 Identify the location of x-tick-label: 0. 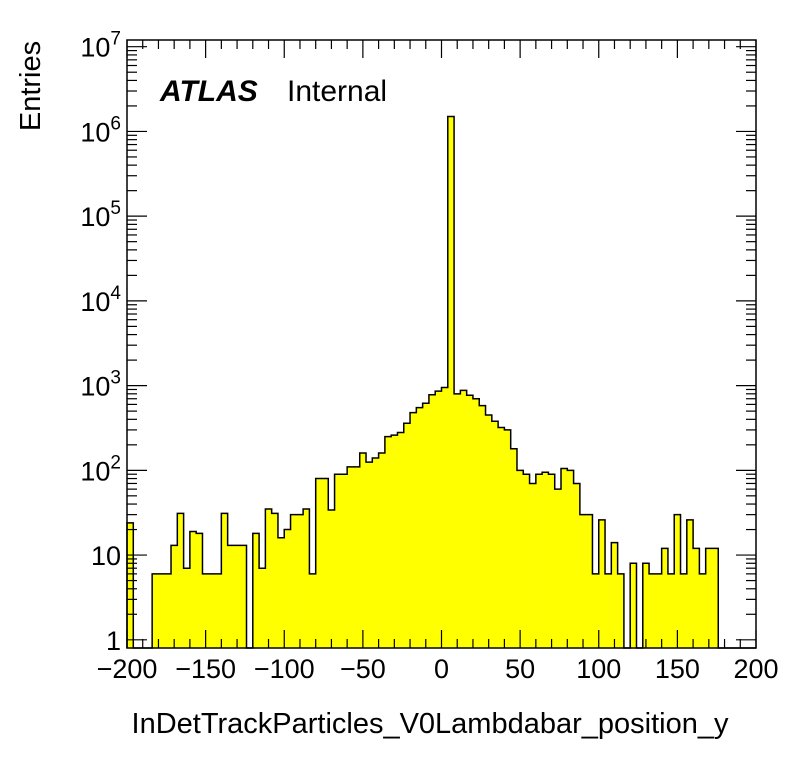
(441, 669).